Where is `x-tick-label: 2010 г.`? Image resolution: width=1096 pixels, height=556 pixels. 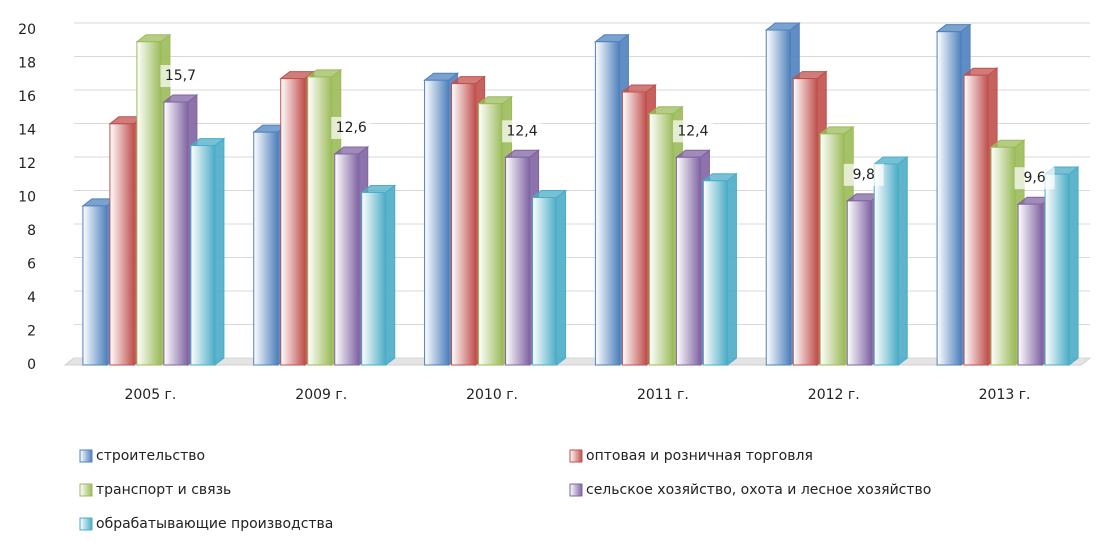
x-tick-label: 2010 г. is located at coordinates (492, 395).